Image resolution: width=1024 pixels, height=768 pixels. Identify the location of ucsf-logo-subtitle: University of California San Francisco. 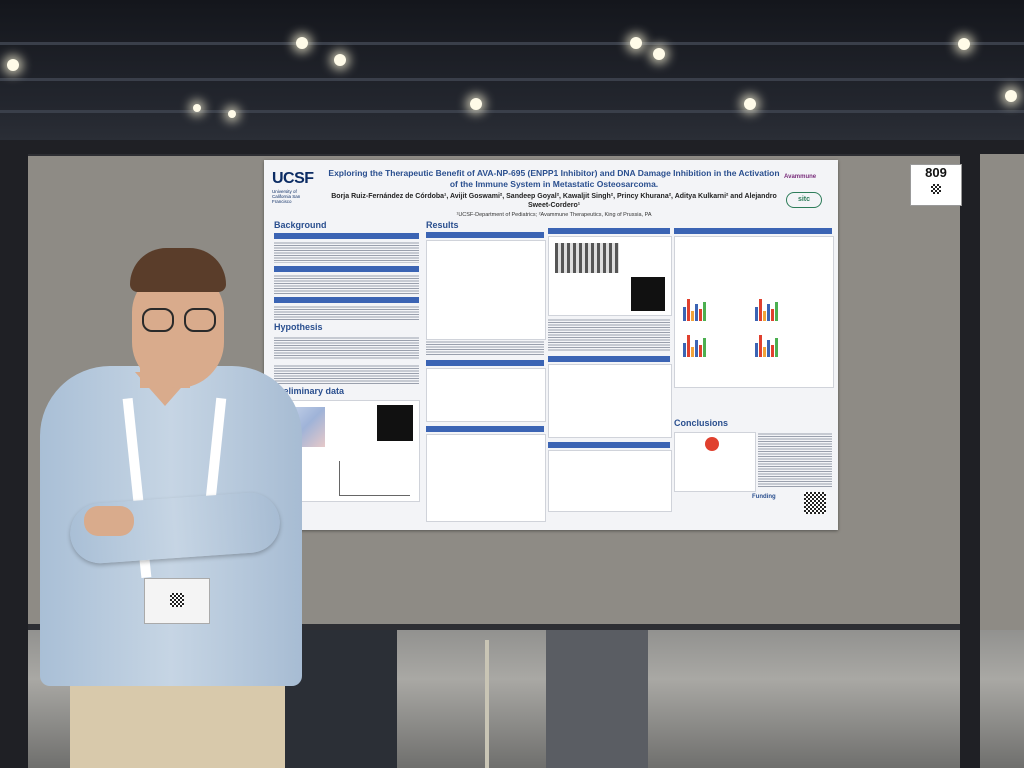
(286, 196).